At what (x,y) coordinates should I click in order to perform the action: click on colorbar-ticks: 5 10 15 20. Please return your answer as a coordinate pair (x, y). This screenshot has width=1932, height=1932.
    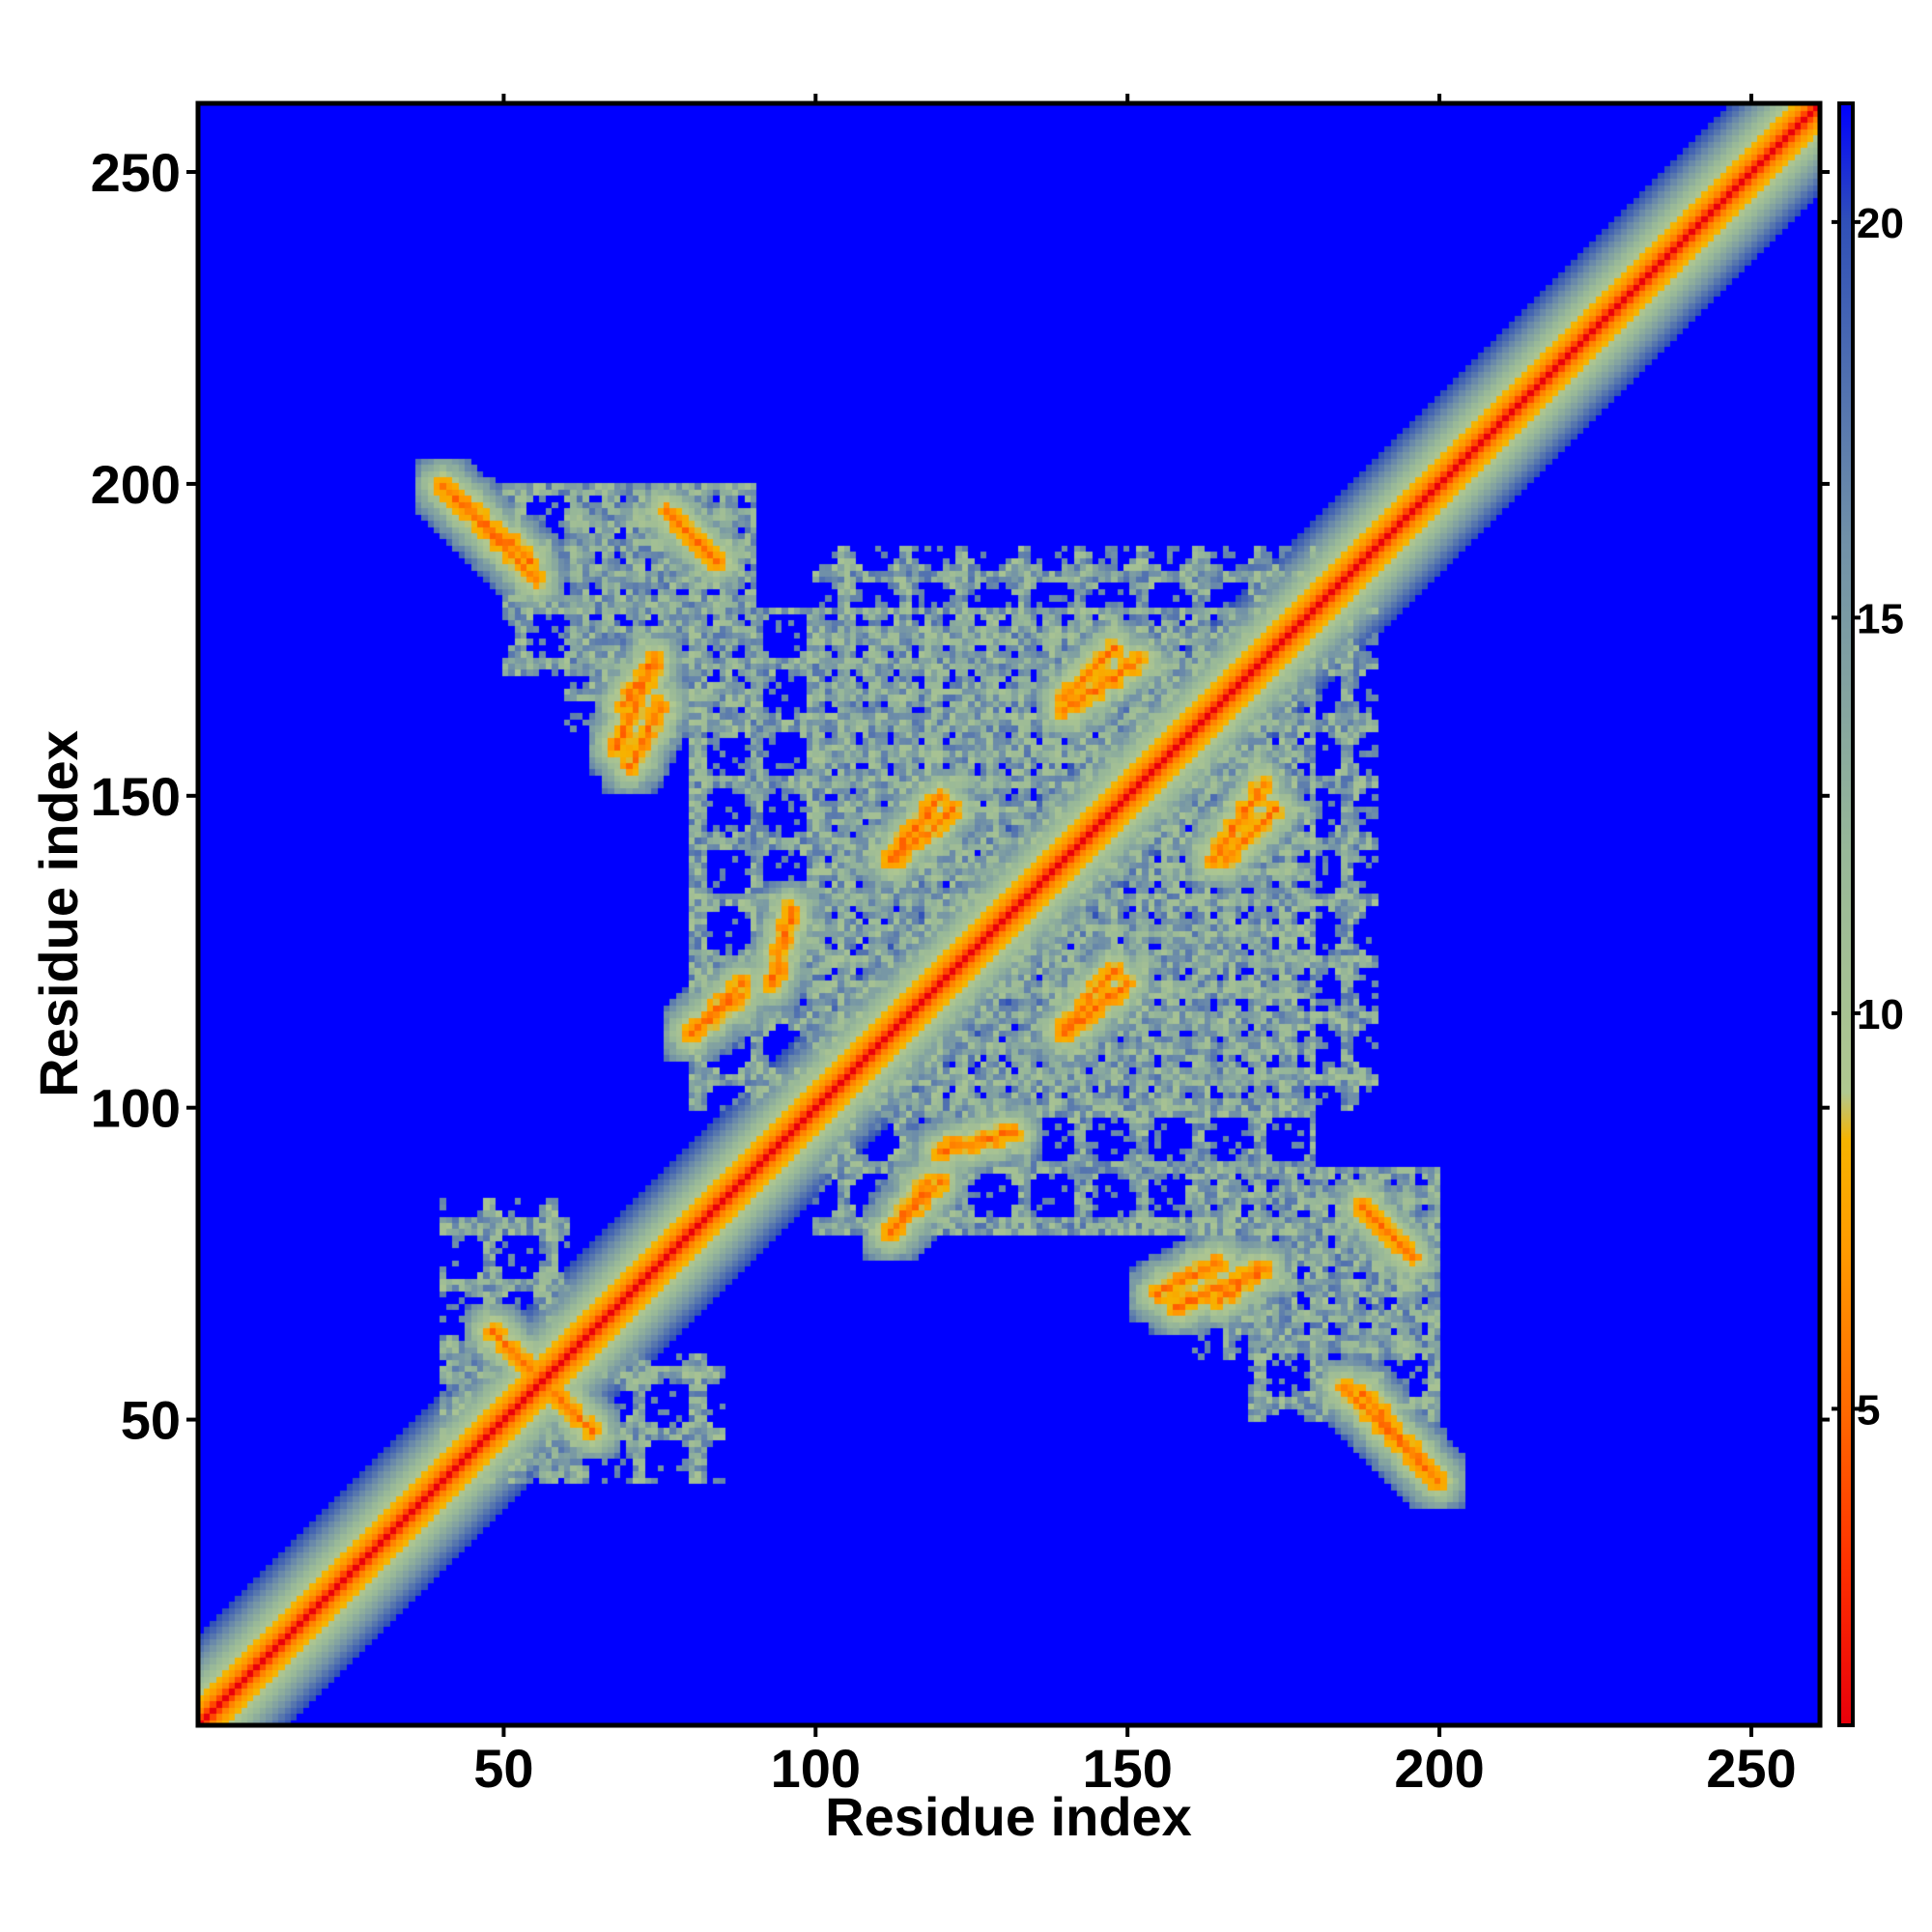
    Looking at the image, I should click on (1868, 817).